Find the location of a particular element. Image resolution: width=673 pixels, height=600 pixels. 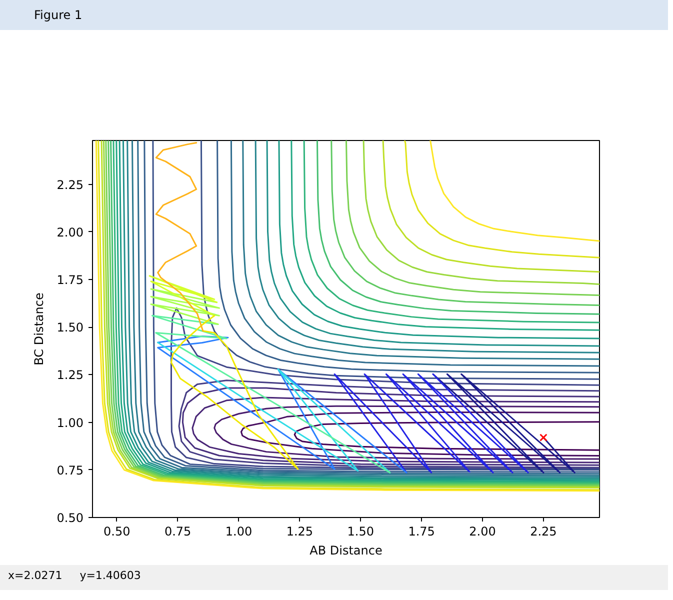

x-tick-label: 1.00 is located at coordinates (238, 531).